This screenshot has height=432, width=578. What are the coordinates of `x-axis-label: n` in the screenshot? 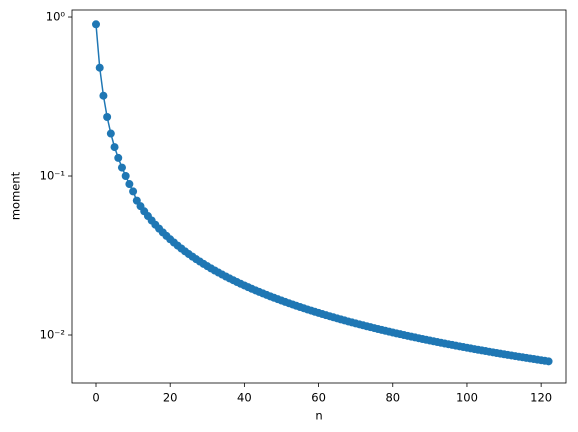 It's located at (318, 416).